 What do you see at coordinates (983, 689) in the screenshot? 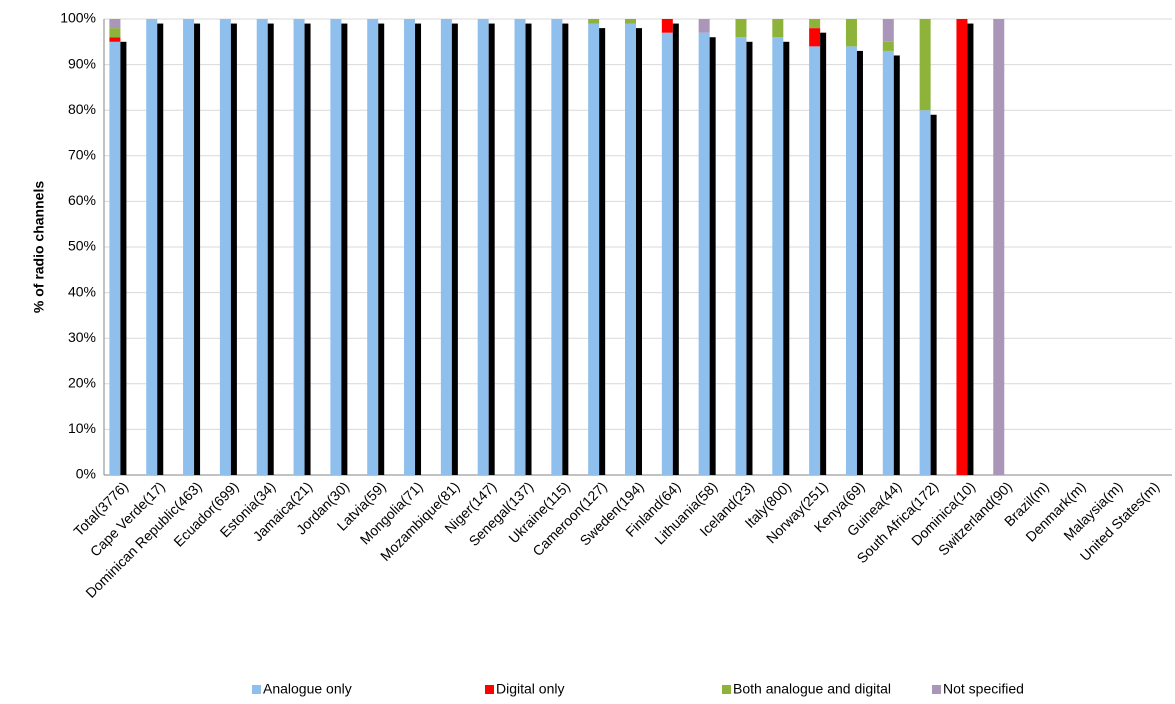
I see `legend-label: Not specified` at bounding box center [983, 689].